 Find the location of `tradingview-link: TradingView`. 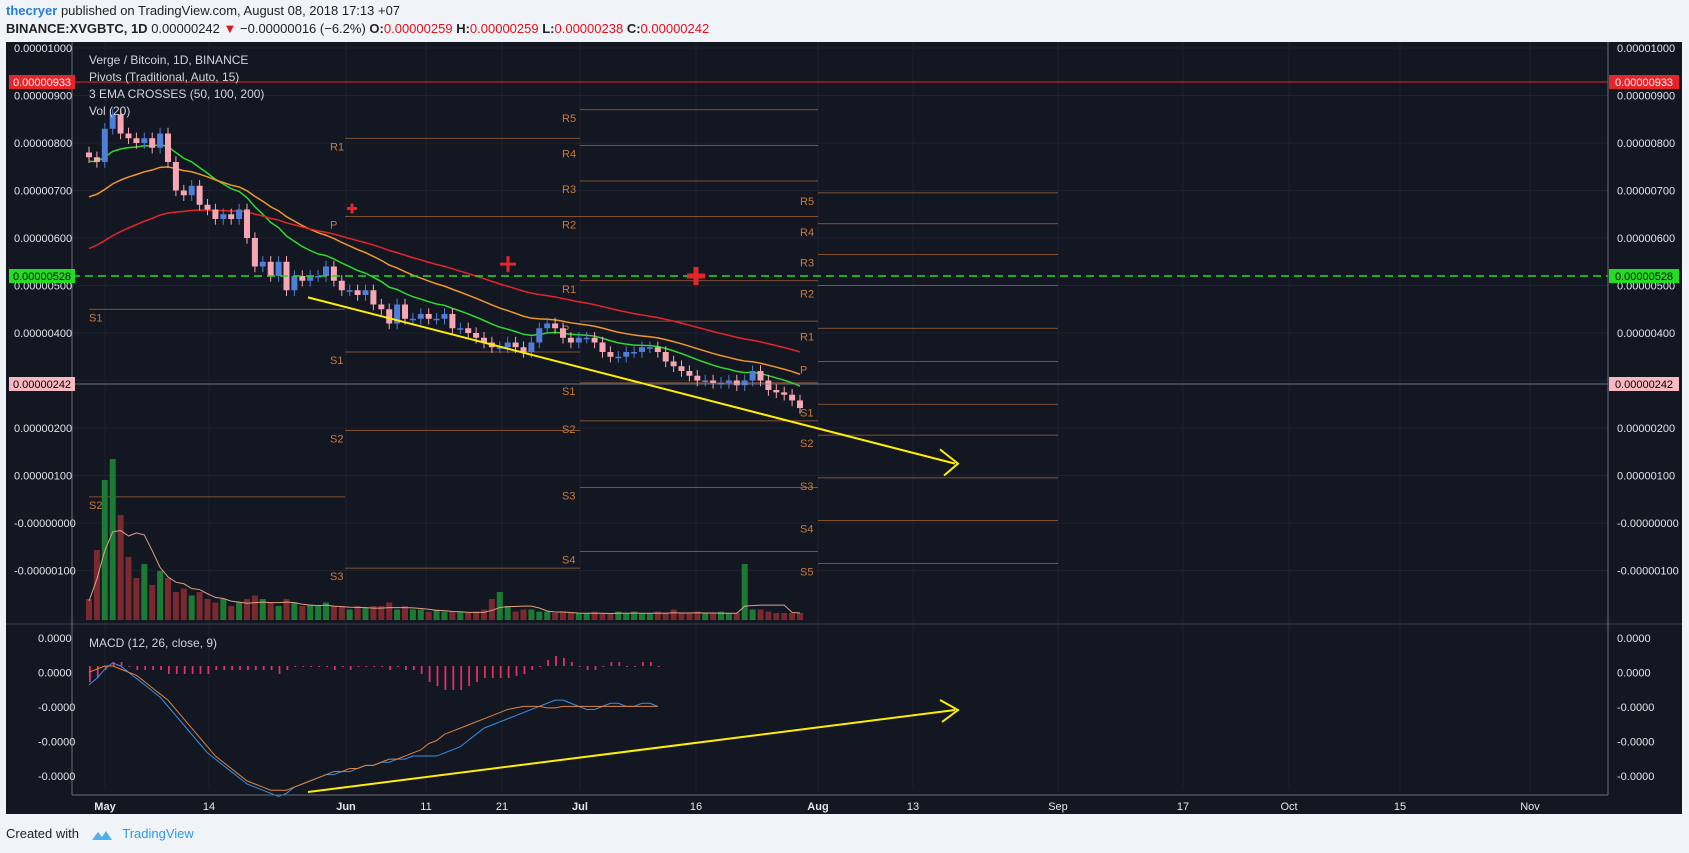

tradingview-link: TradingView is located at coordinates (158, 833).